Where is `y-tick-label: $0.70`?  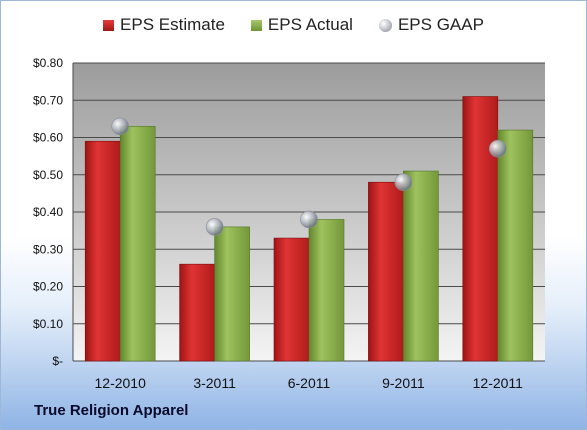 y-tick-label: $0.70 is located at coordinates (48, 100).